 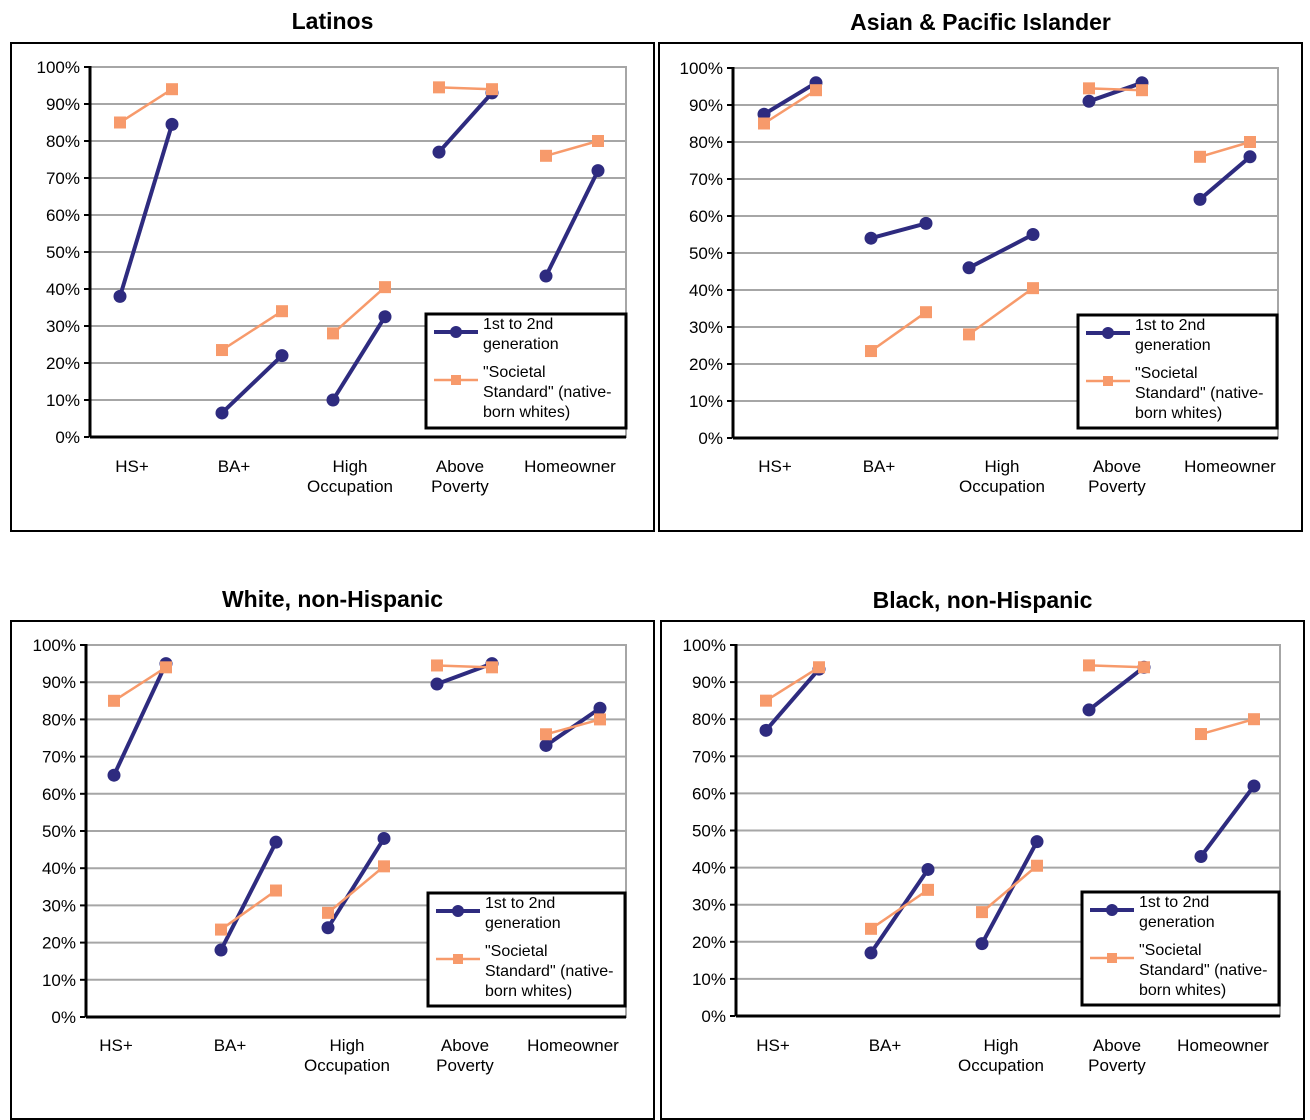 What do you see at coordinates (1117, 466) in the screenshot?
I see `x-tick-label: Above` at bounding box center [1117, 466].